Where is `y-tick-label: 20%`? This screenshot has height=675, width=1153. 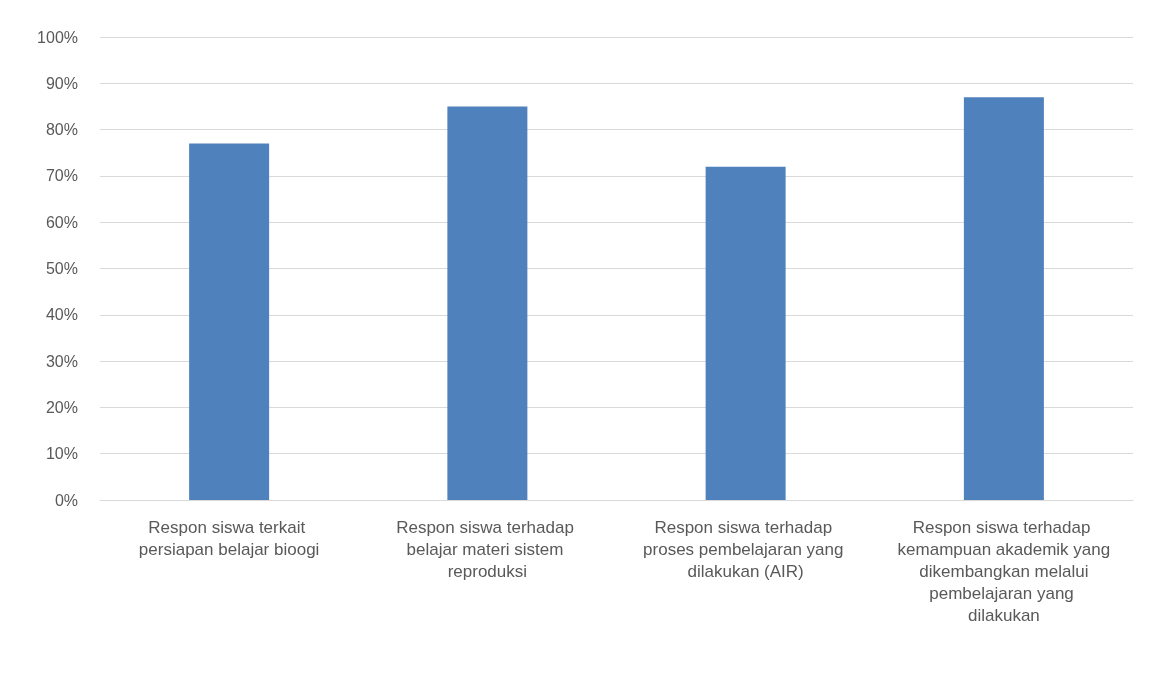
y-tick-label: 20% is located at coordinates (61, 407).